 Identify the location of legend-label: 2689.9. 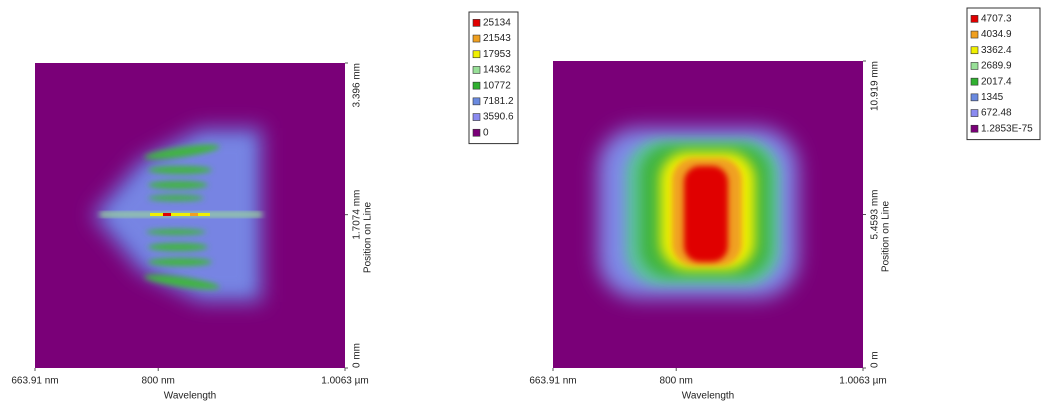
(996, 66).